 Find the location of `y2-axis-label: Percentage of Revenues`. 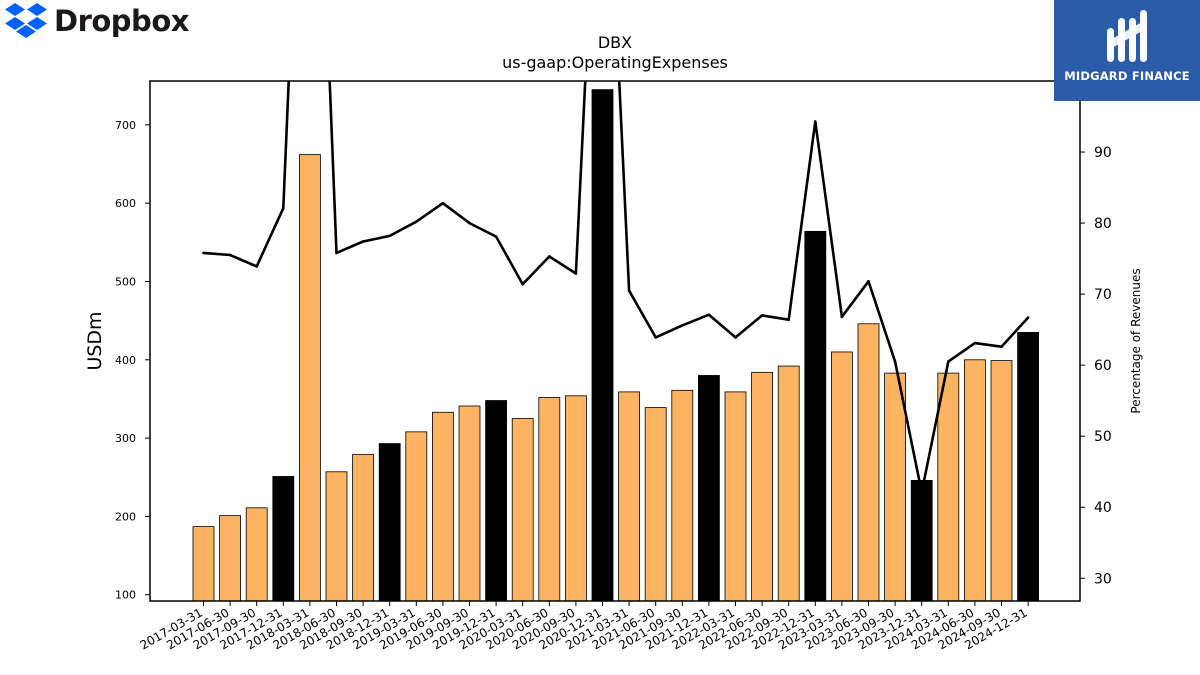

y2-axis-label: Percentage of Revenues is located at coordinates (1136, 340).